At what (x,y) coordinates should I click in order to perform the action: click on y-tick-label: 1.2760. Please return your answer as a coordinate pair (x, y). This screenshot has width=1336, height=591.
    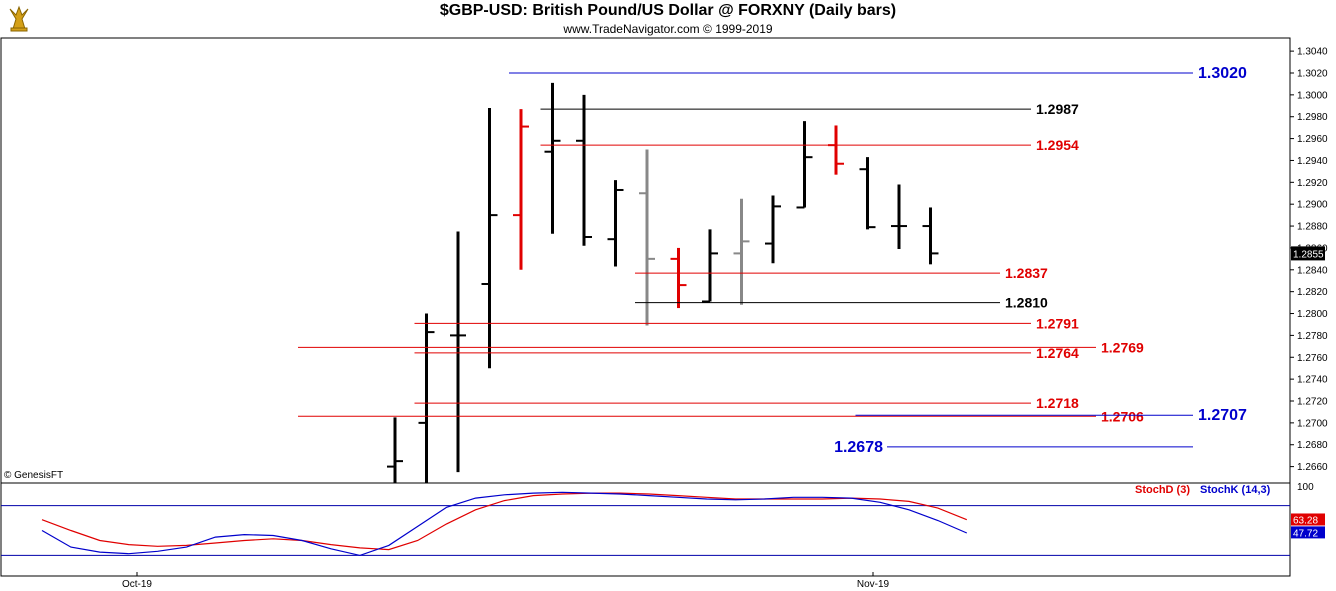
    Looking at the image, I should click on (1312, 358).